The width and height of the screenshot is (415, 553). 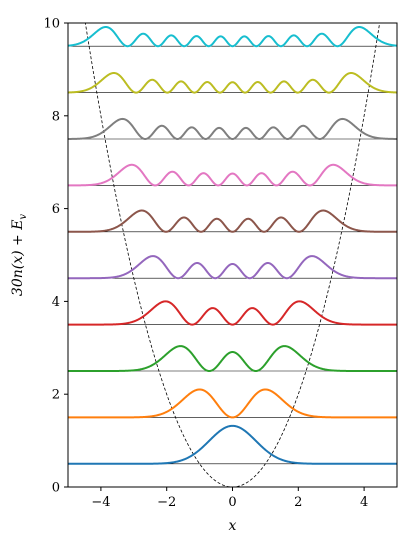 What do you see at coordinates (56, 488) in the screenshot?
I see `y-tick-label: 0` at bounding box center [56, 488].